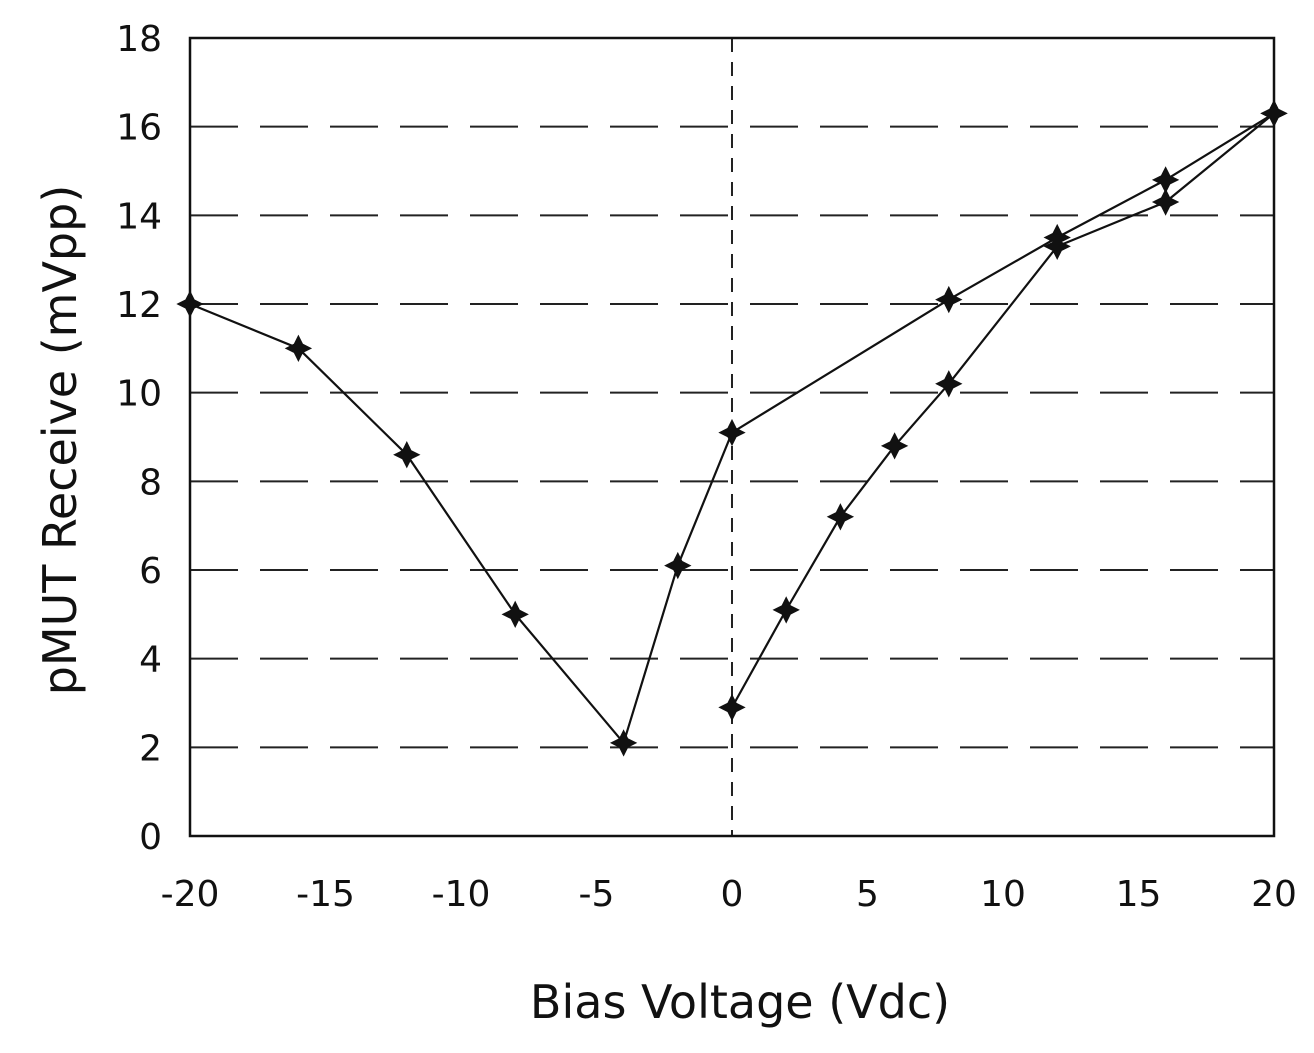 The height and width of the screenshot is (1053, 1314). Describe the element at coordinates (732, 894) in the screenshot. I see `x-tick-label: 0` at that location.